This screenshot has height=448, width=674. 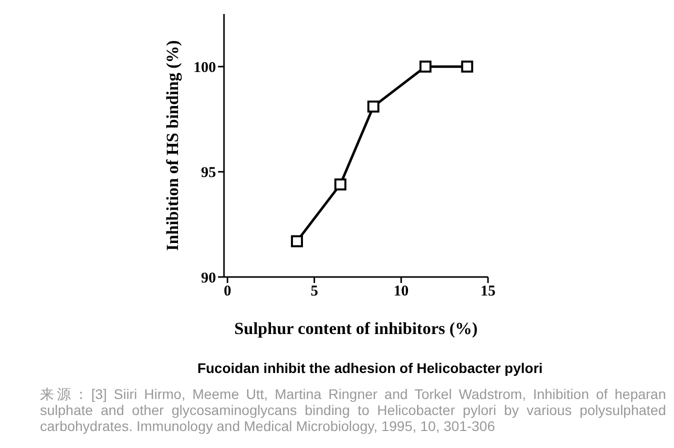 What do you see at coordinates (172, 145) in the screenshot?
I see `y-axis-title: Inhibition of HS binding (%)` at bounding box center [172, 145].